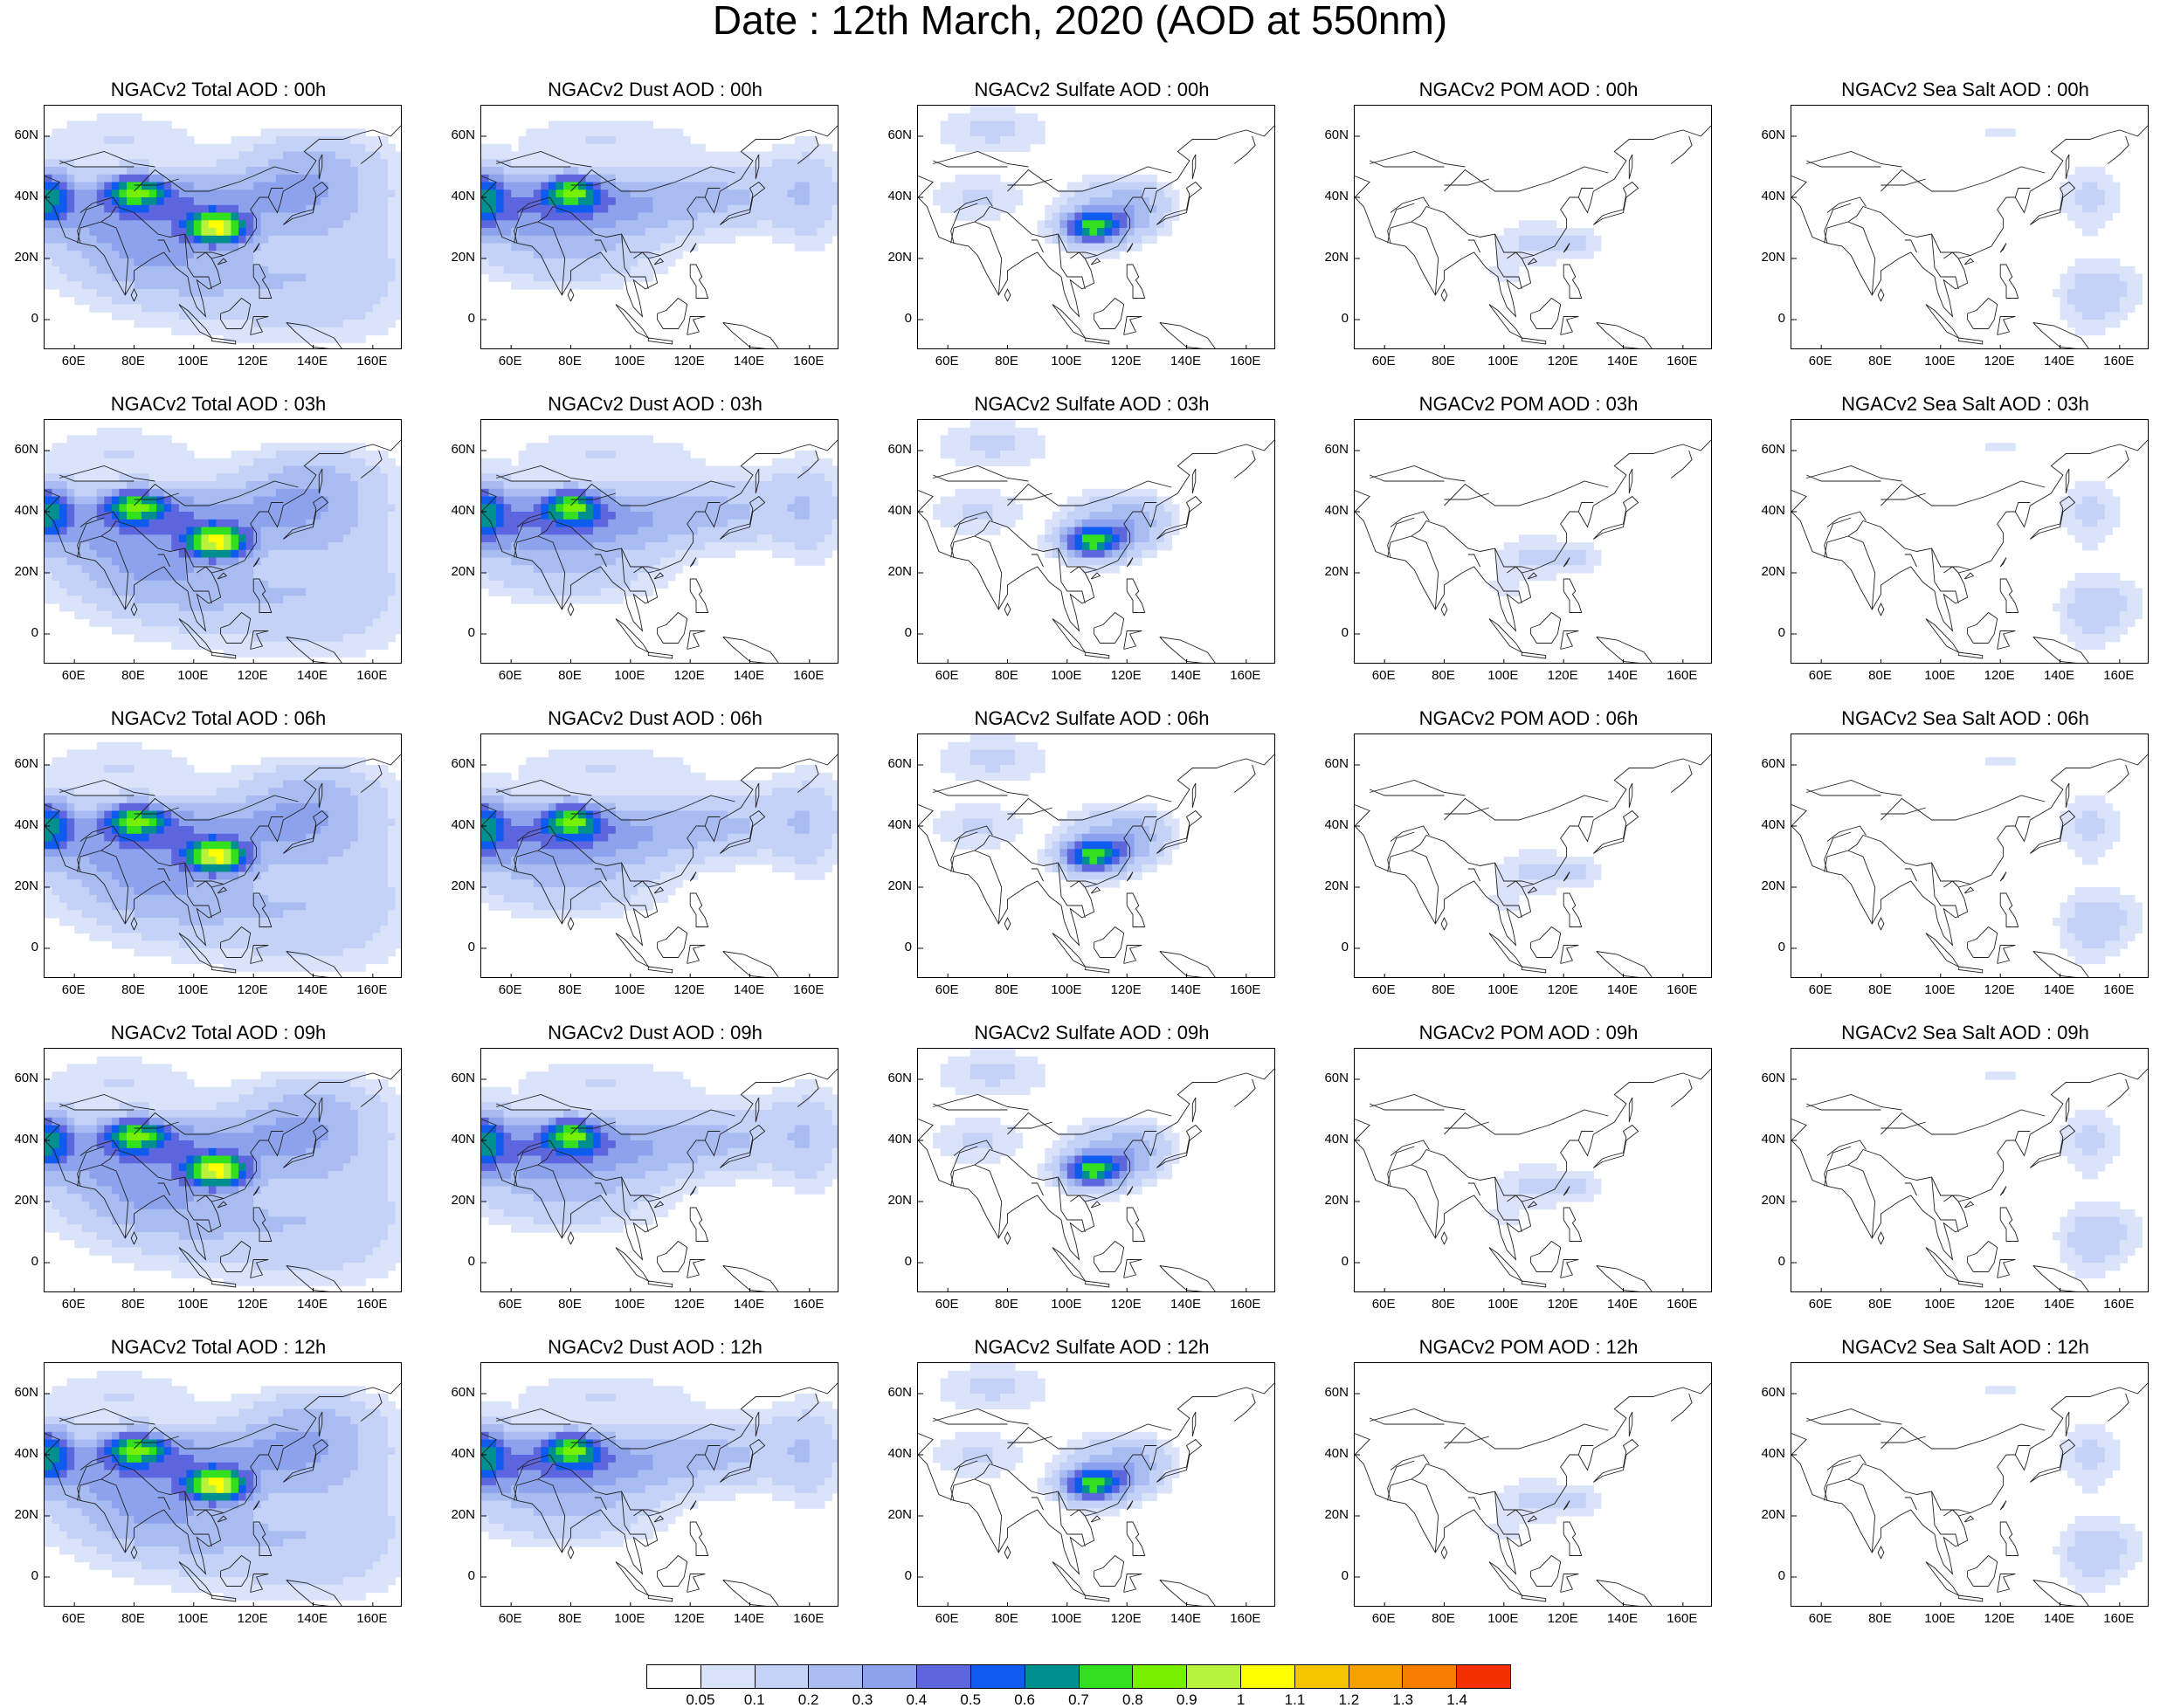 The height and width of the screenshot is (1708, 2160). Describe the element at coordinates (1078, 255) in the screenshot. I see `coastline` at that location.